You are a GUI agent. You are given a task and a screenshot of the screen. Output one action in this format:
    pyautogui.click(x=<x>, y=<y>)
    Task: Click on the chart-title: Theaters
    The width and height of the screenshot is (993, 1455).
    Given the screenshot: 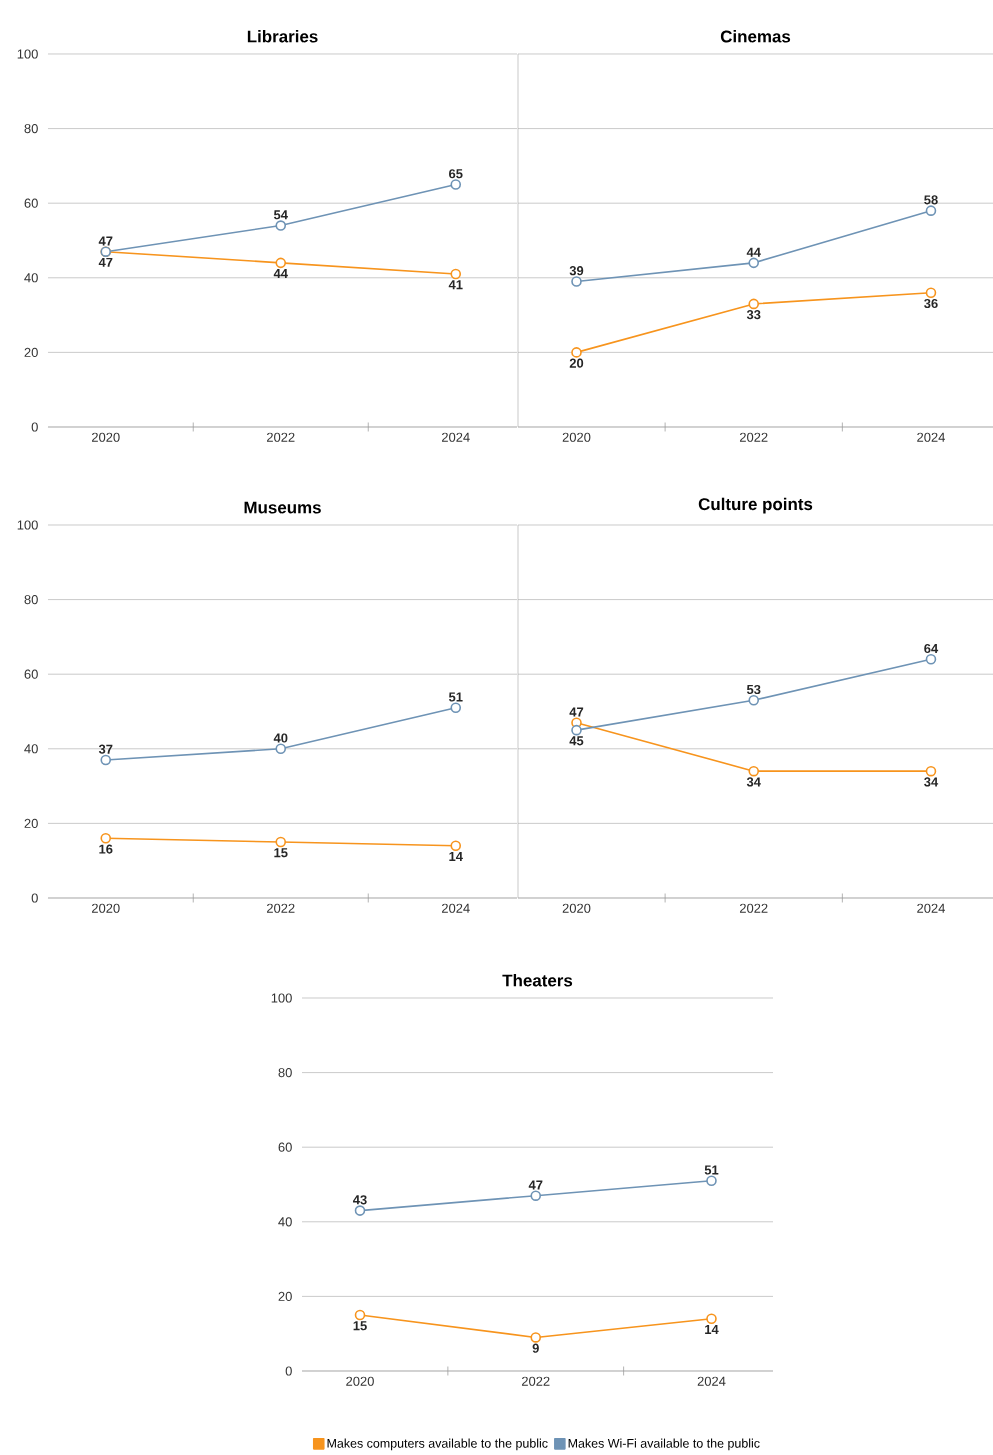 What is the action you would take?
    pyautogui.click(x=537, y=980)
    